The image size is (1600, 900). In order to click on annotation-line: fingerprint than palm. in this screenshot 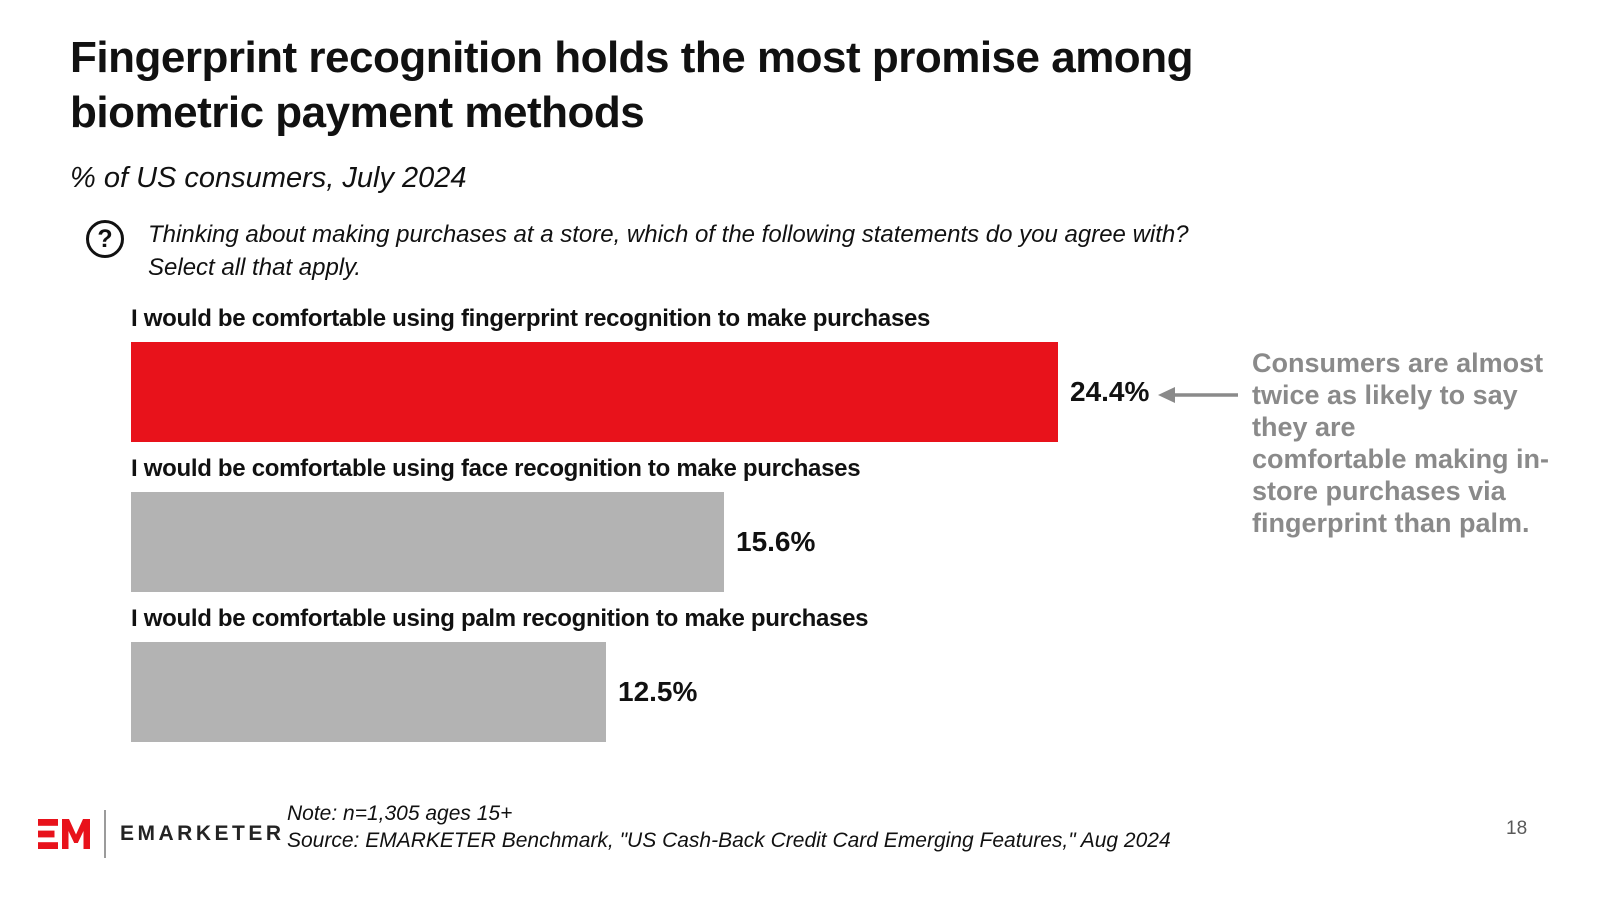, I will do `click(1391, 523)`.